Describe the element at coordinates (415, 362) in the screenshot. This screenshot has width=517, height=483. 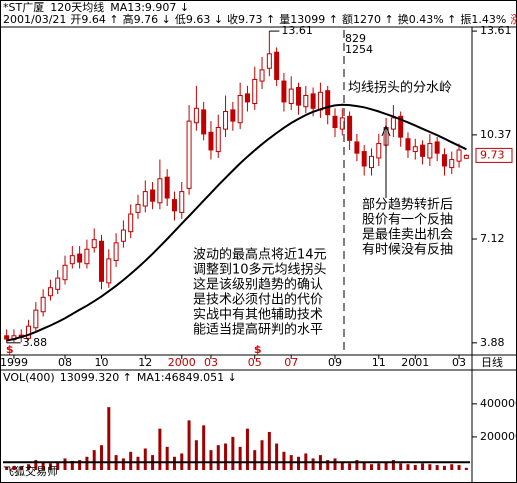
I see `x-tick-label: 2001` at that location.